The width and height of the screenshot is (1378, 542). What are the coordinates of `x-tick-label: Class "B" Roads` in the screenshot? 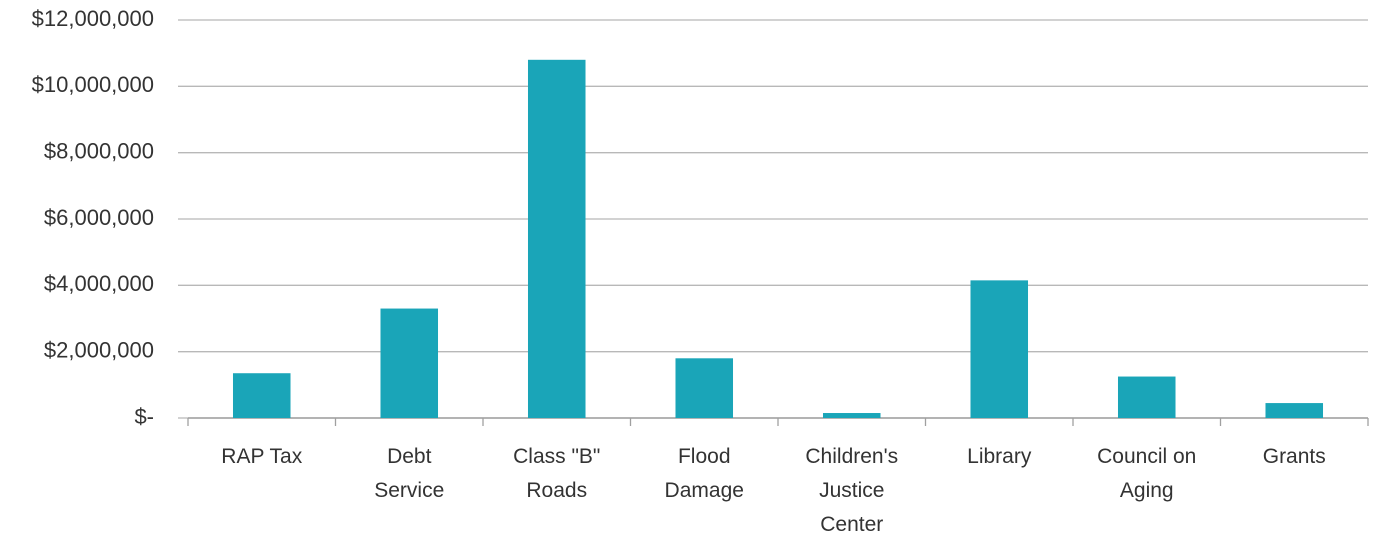 It's located at (557, 473).